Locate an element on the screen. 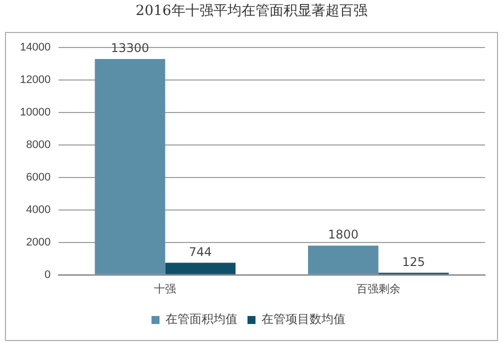 Image resolution: width=503 pixels, height=346 pixels. x-tick-label: 十强 is located at coordinates (165, 289).